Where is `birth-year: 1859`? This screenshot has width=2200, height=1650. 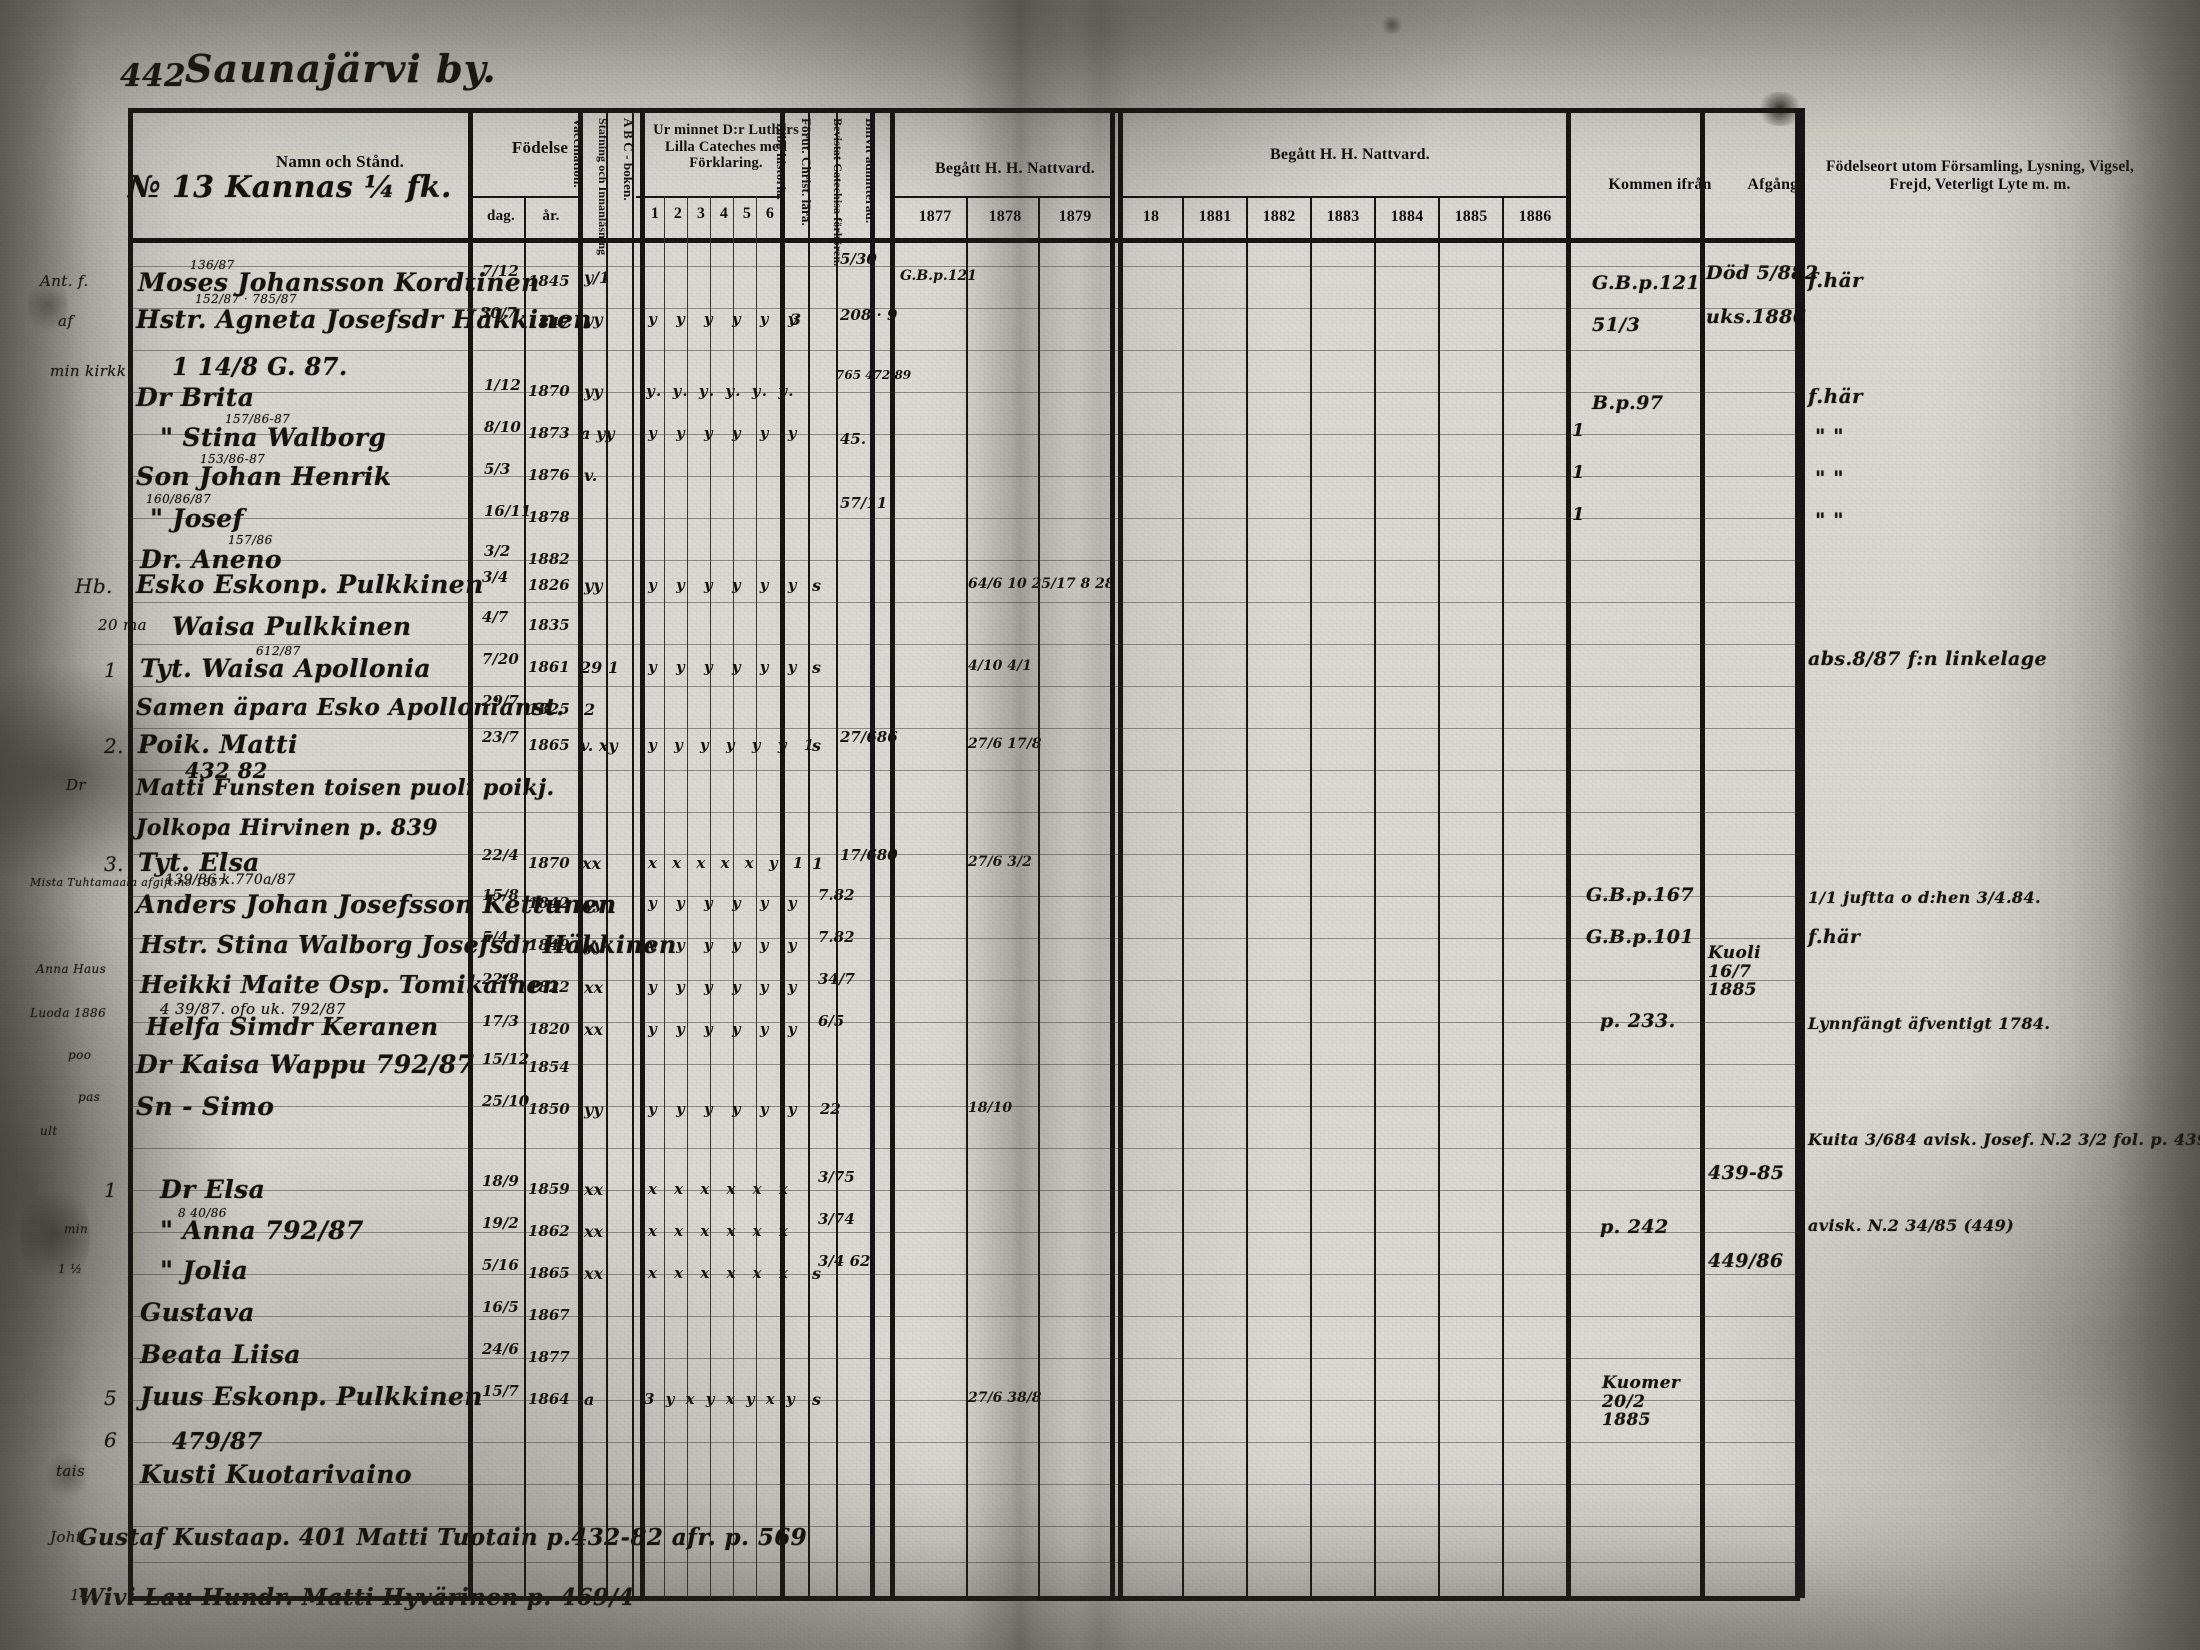 birth-year: 1859 is located at coordinates (549, 1189).